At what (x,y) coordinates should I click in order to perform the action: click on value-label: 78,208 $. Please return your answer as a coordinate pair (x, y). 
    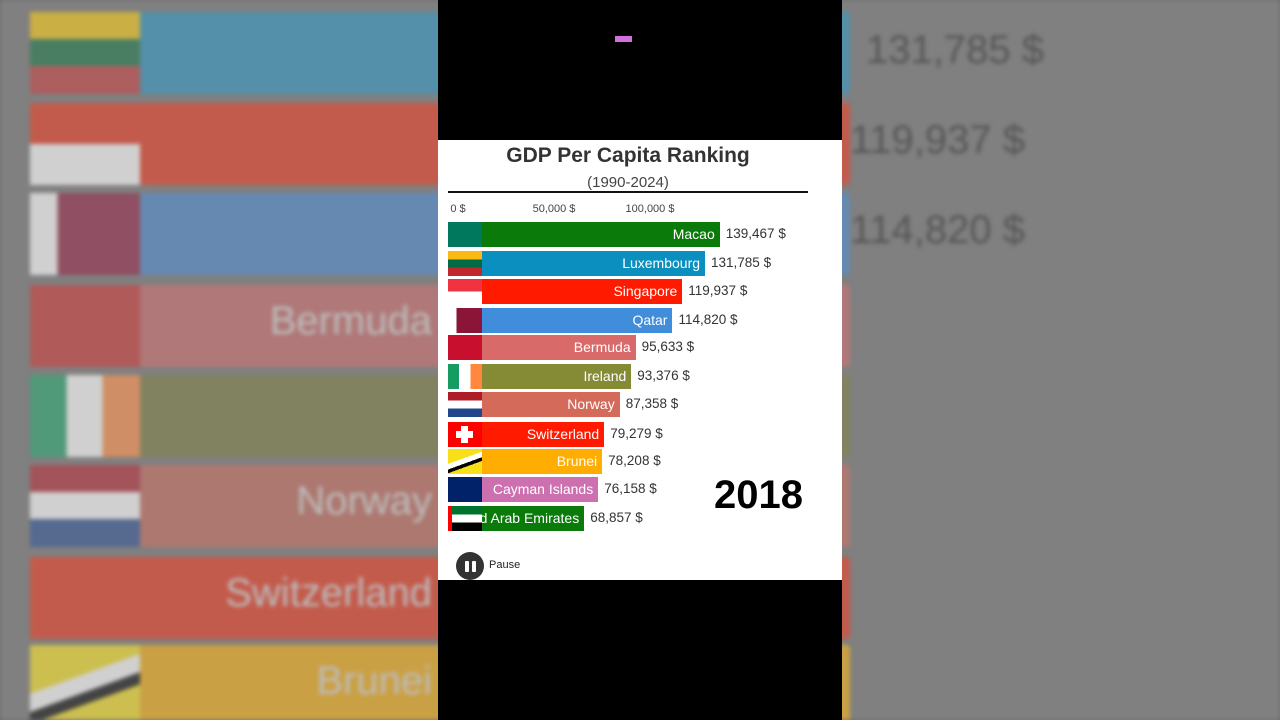
    Looking at the image, I should click on (634, 460).